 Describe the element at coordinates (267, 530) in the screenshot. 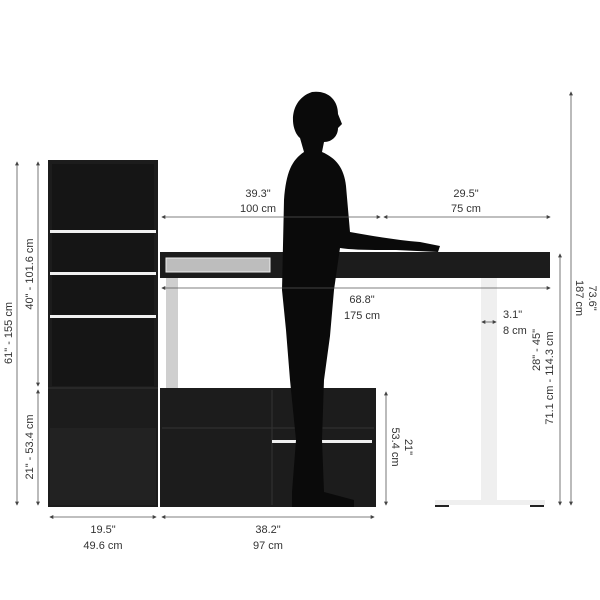

I see `cabinet-width-in: 38.2"` at that location.